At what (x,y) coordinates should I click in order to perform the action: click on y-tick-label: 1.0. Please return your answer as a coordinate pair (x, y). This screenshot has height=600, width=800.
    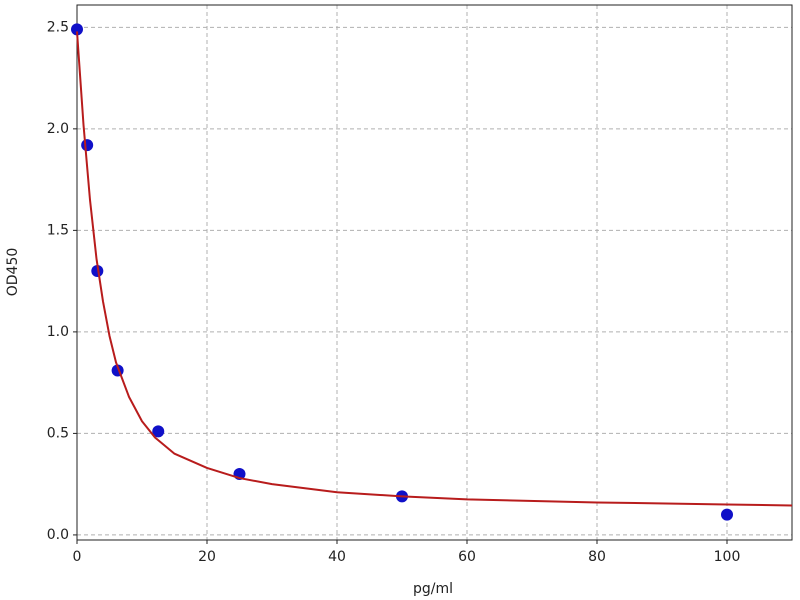
    Looking at the image, I should click on (58, 332).